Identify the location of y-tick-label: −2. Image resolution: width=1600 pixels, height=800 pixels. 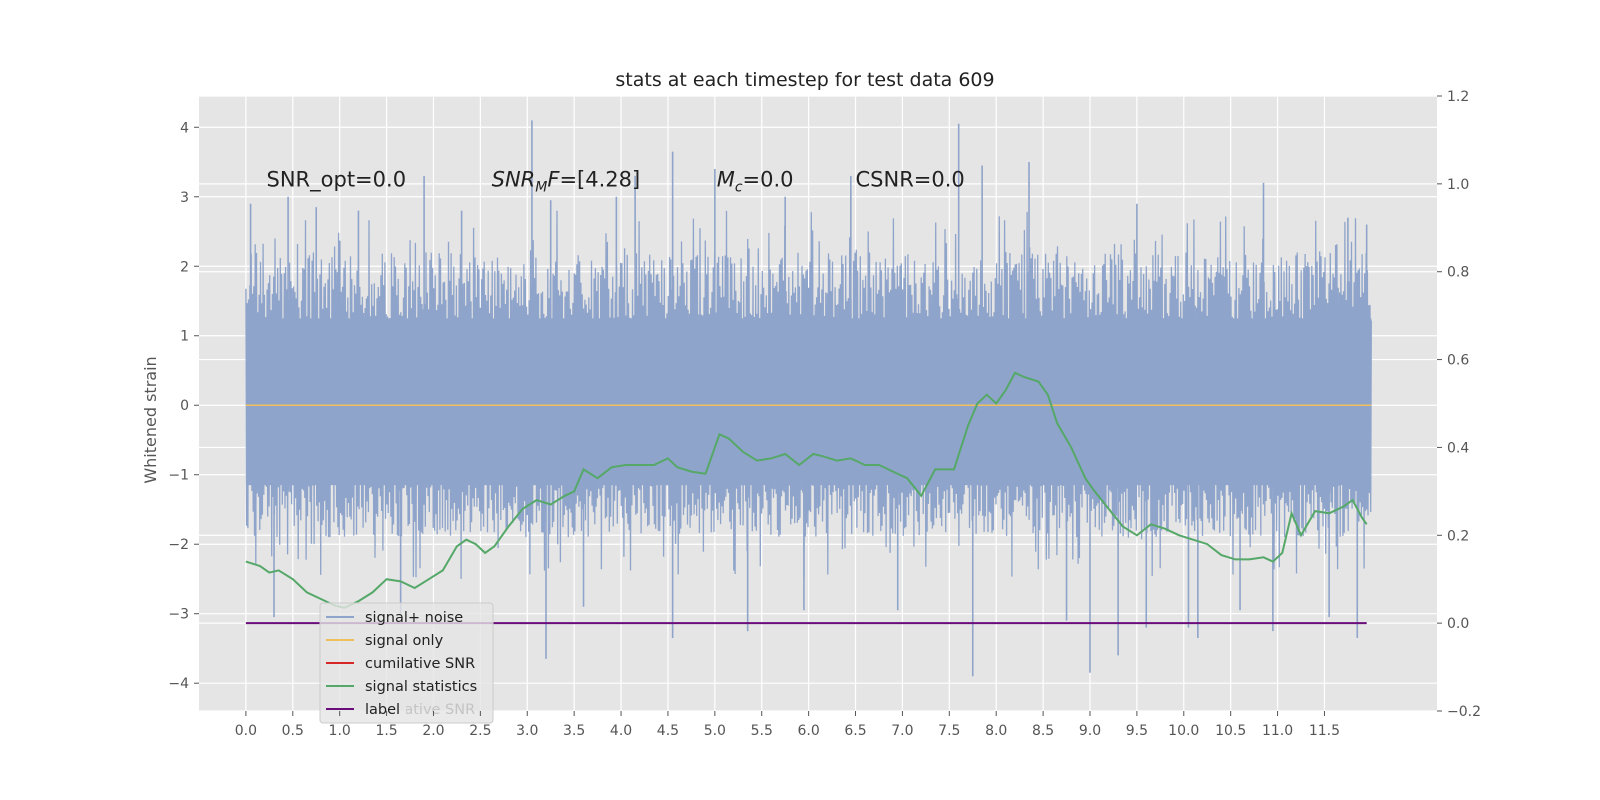
(178, 545).